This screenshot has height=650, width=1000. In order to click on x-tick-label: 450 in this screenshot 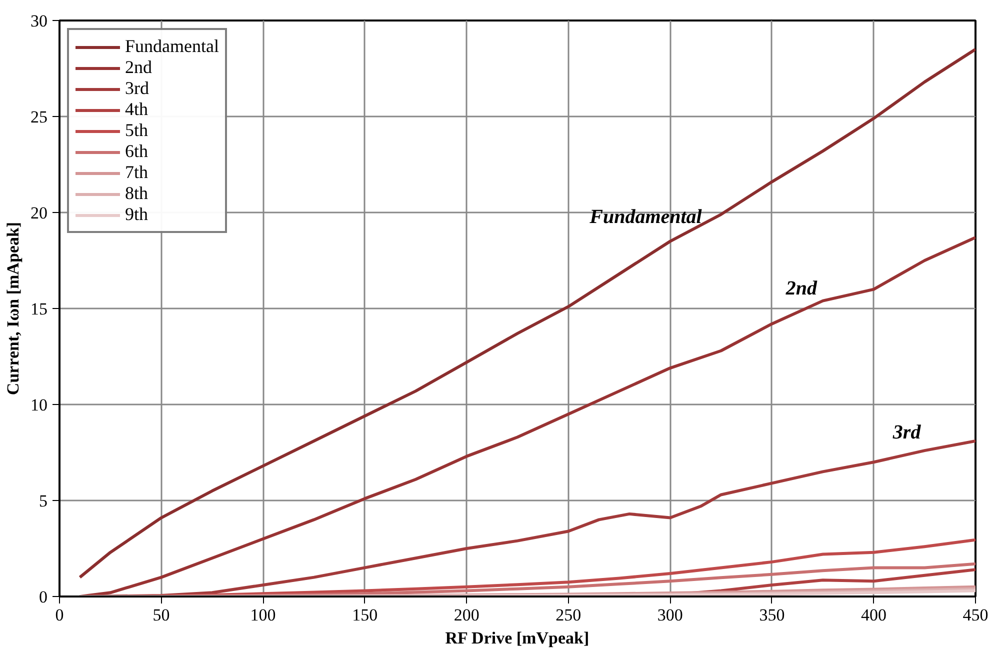, I will do `click(975, 615)`.